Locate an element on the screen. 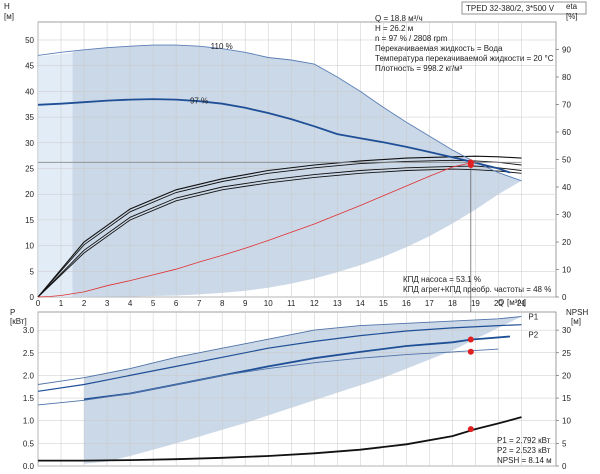  y-tick-label: 30 is located at coordinates (29, 143).